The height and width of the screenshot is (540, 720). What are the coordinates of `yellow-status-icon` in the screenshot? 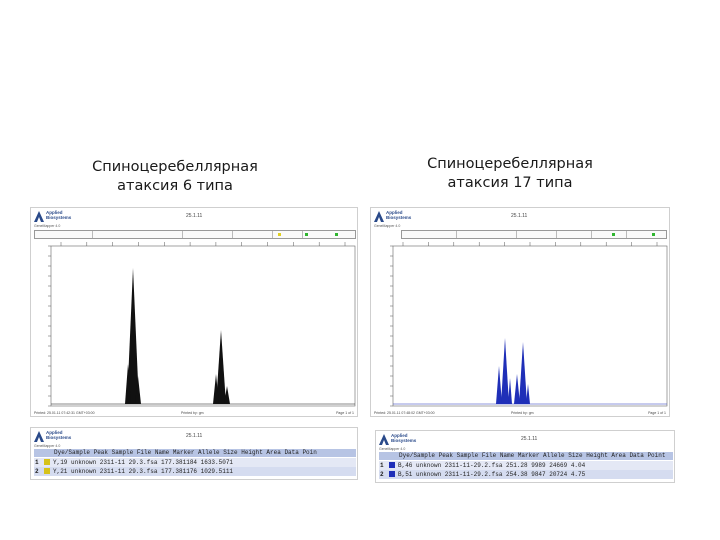 It's located at (279, 234).